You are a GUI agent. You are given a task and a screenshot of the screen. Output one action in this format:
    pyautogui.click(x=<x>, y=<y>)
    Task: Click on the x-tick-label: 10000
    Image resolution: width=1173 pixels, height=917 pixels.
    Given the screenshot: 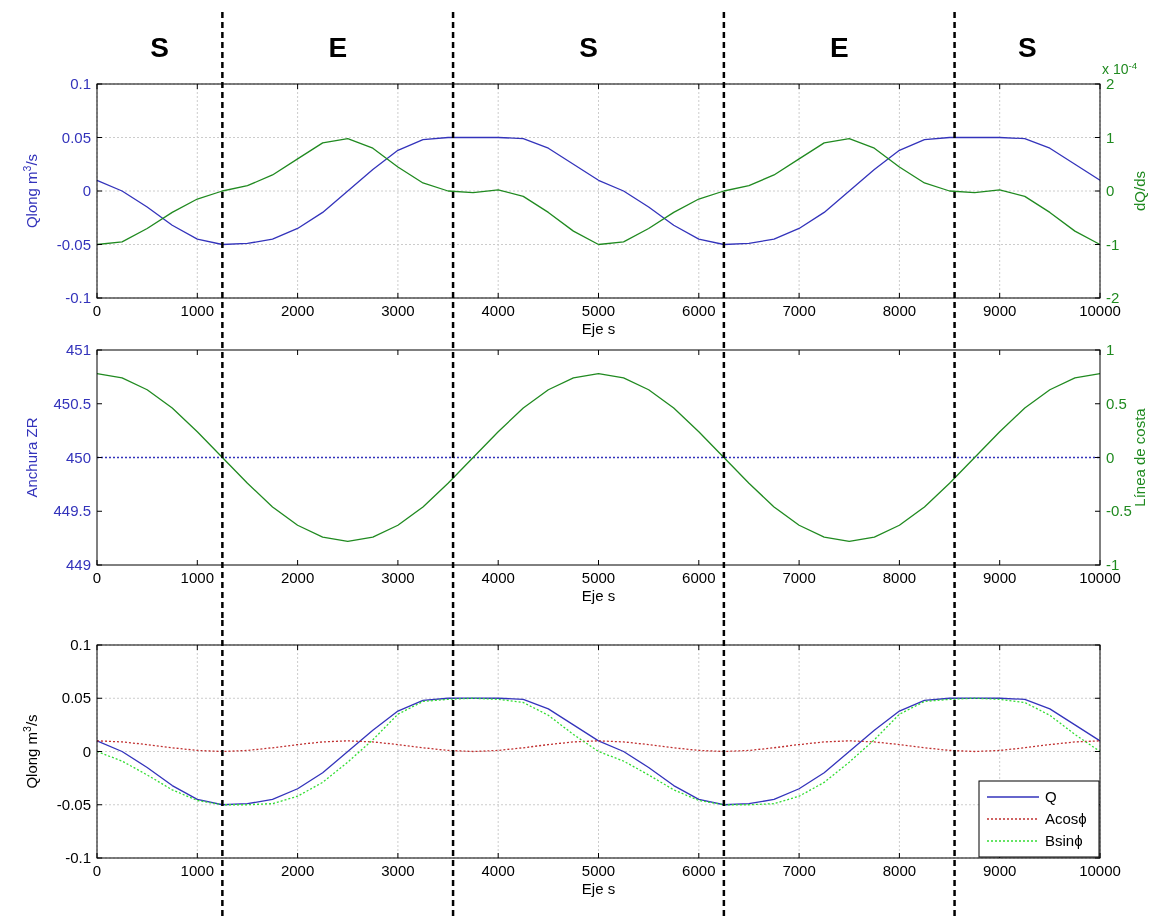 What is the action you would take?
    pyautogui.click(x=1100, y=870)
    